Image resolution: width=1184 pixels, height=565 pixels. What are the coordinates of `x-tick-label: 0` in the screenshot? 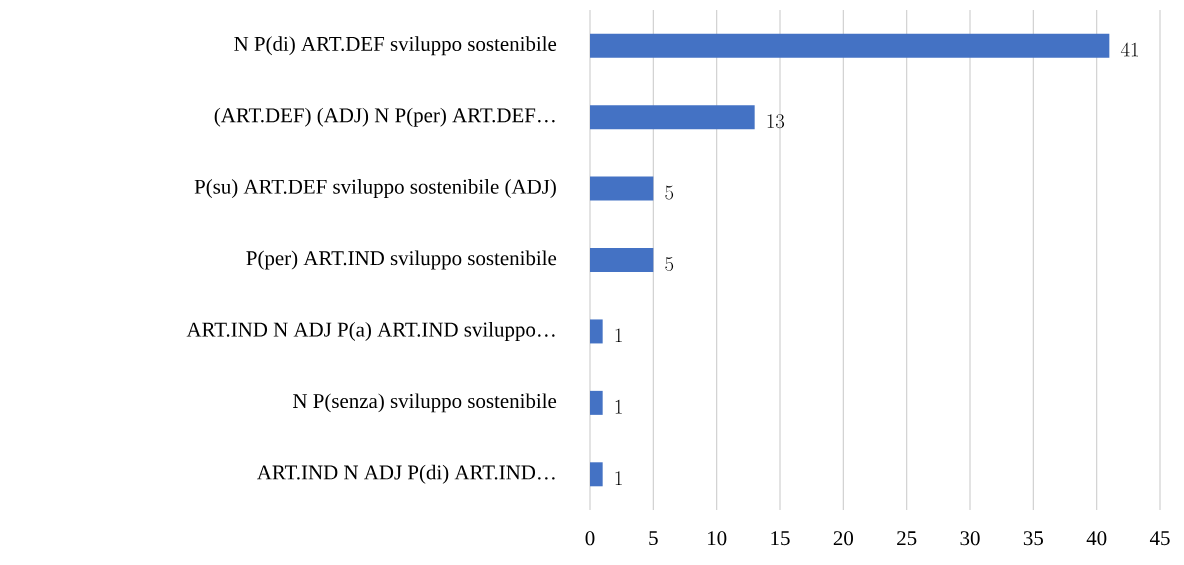 It's located at (590, 538).